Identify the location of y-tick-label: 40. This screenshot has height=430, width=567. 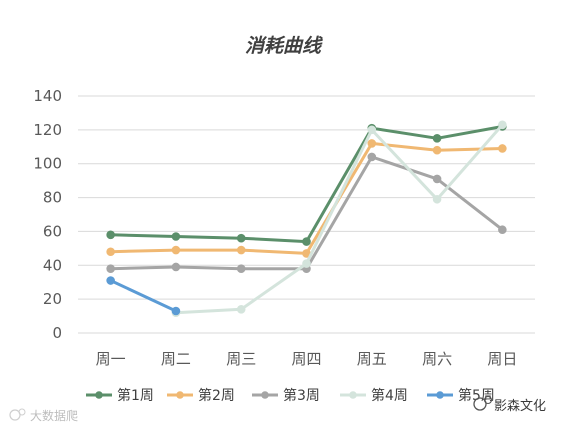
(52, 265).